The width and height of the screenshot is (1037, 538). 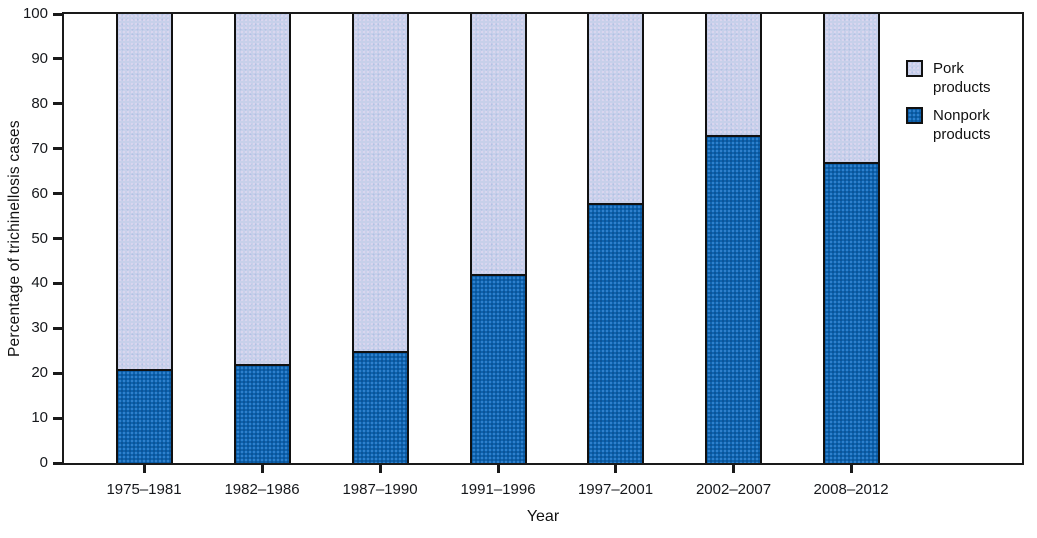 I want to click on y-tick-label: 70, so click(x=39, y=148).